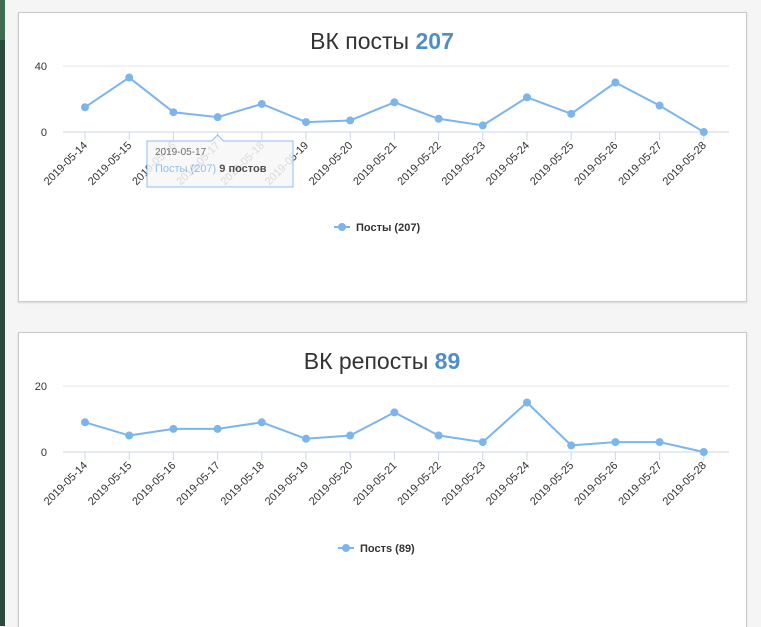  What do you see at coordinates (382, 41) in the screenshot?
I see `chart-title: ВК посты 207` at bounding box center [382, 41].